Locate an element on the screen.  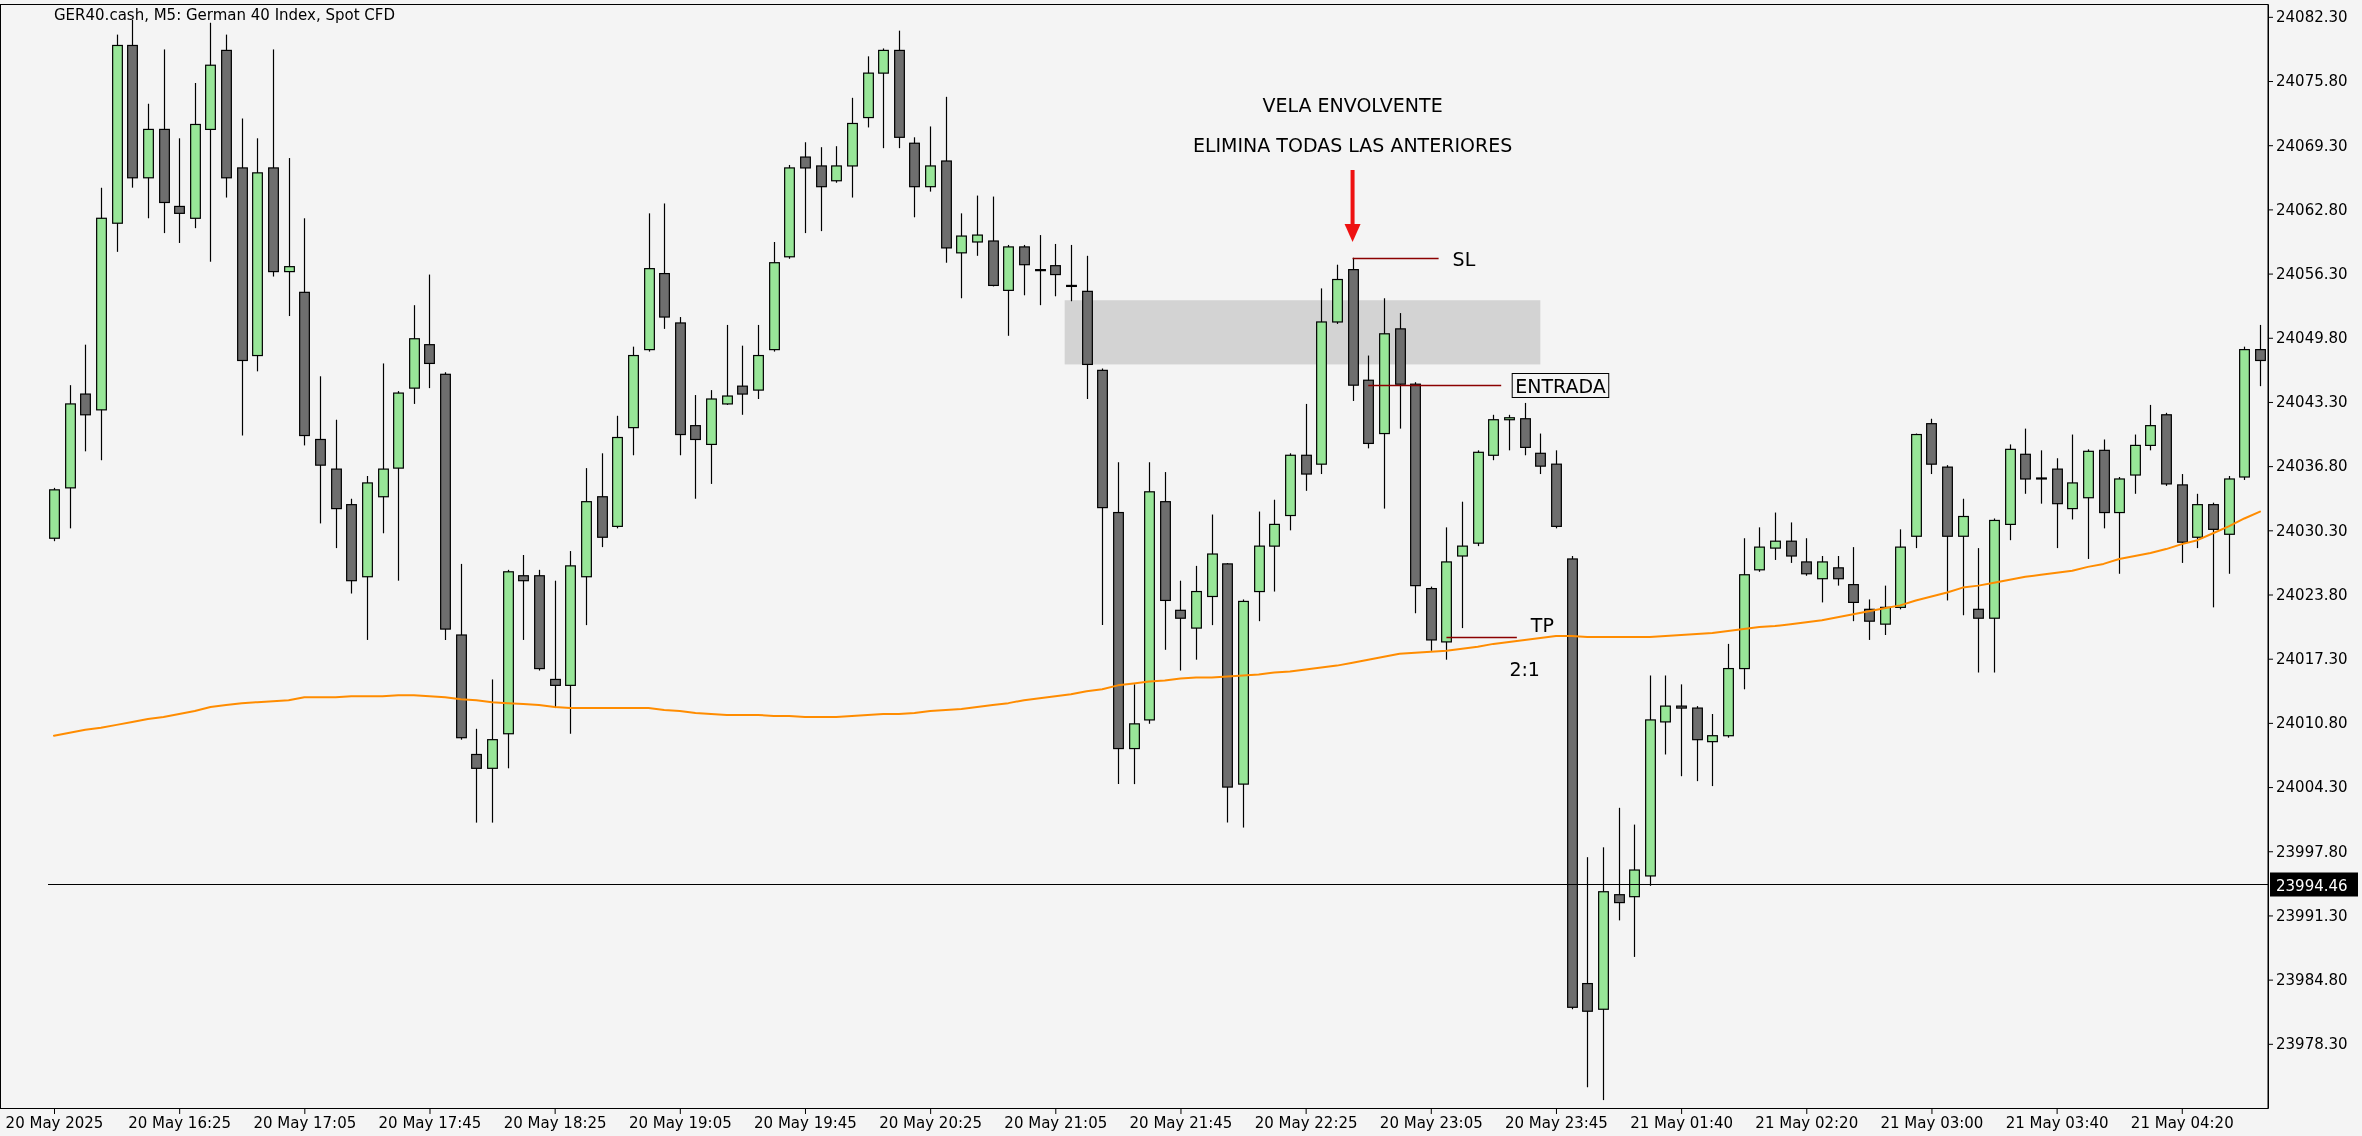
ref-line-label: ENTRADA is located at coordinates (1560, 385).